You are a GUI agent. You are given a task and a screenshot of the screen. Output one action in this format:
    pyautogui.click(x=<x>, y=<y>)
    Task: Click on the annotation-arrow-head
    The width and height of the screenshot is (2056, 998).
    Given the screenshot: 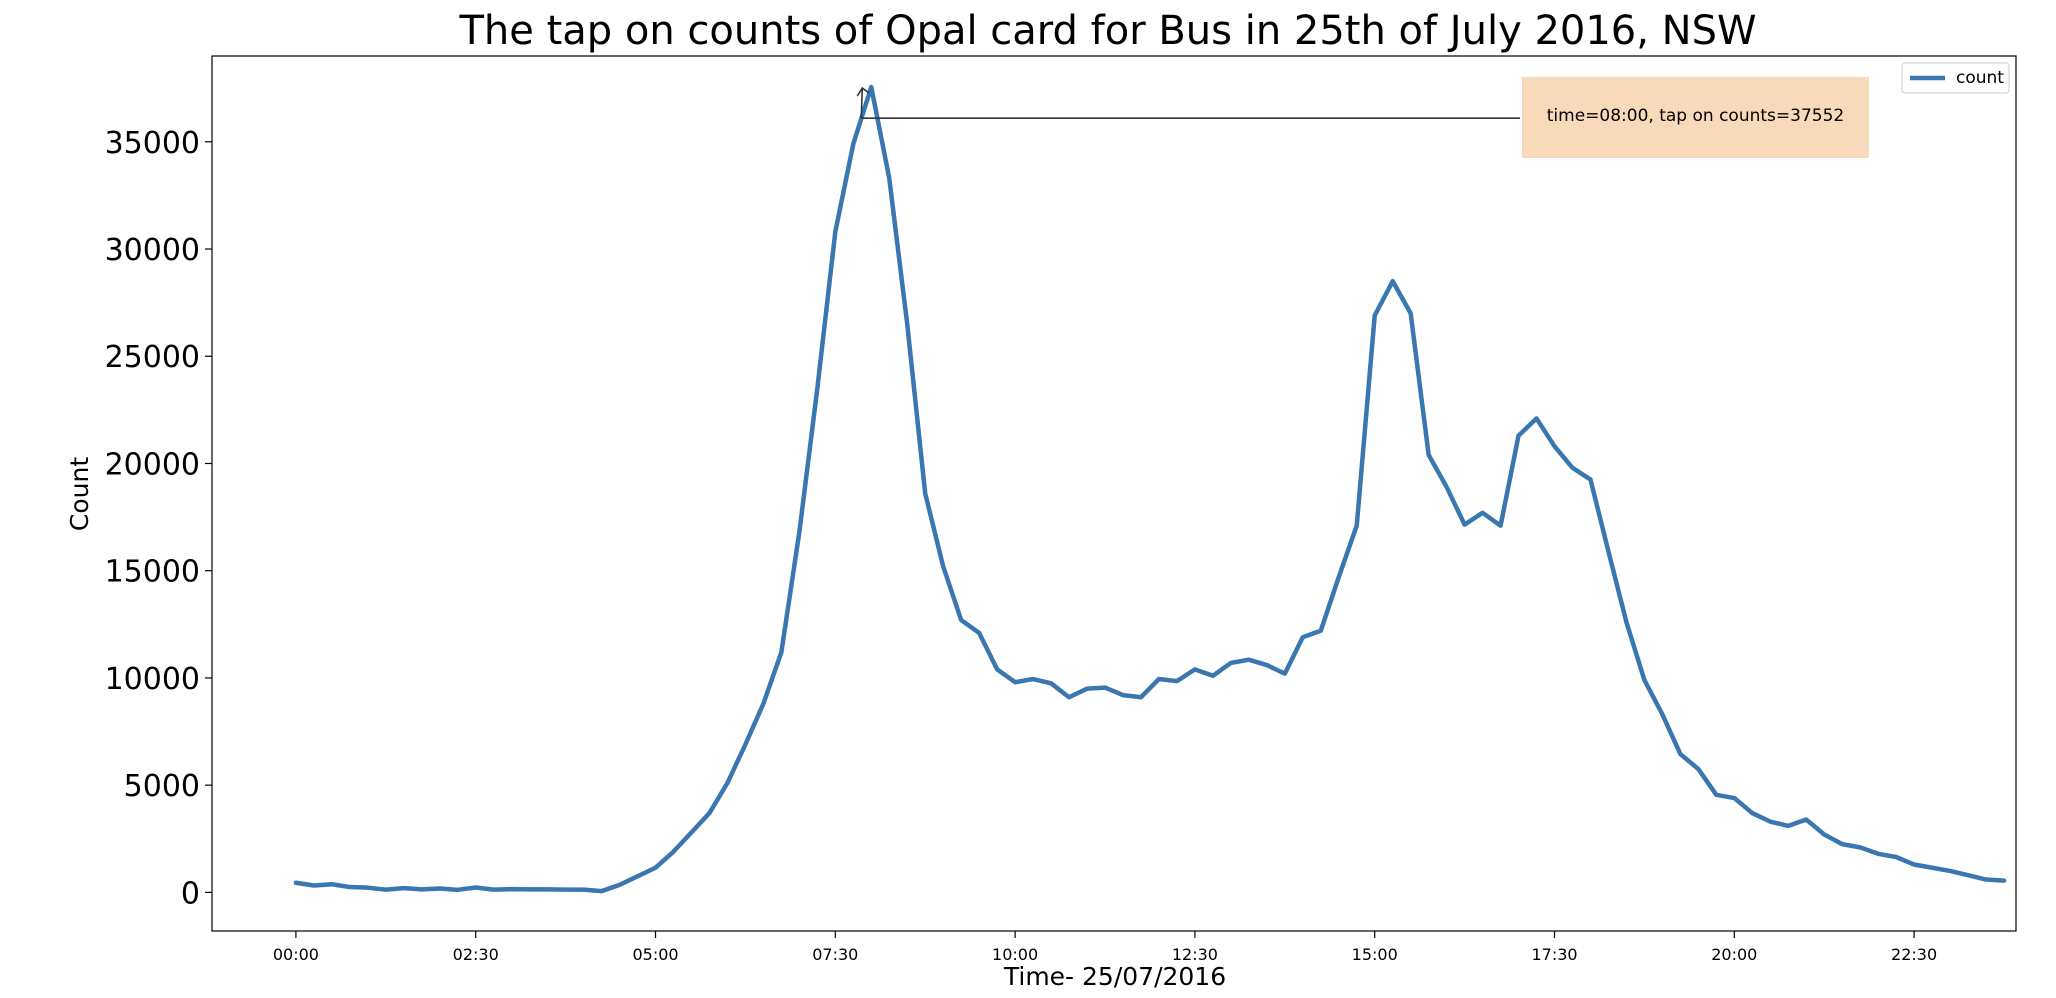 What is the action you would take?
    pyautogui.click(x=863, y=102)
    